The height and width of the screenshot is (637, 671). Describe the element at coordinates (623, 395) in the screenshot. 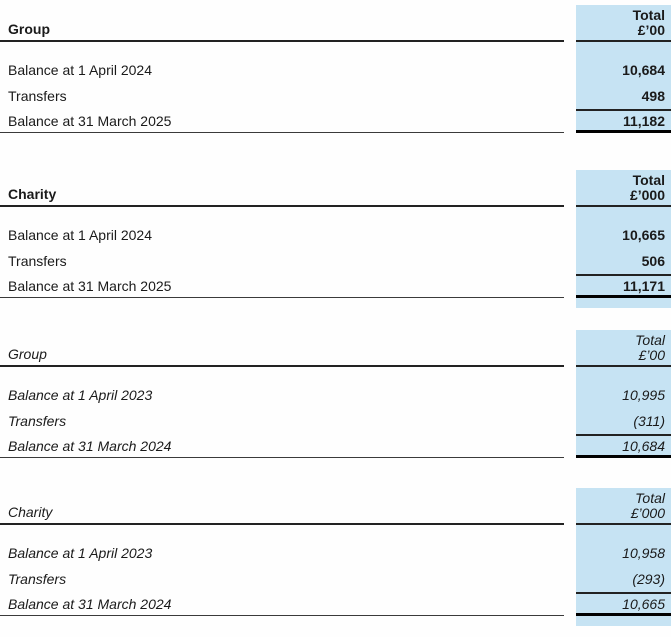

I see `row-value: 10,995` at that location.